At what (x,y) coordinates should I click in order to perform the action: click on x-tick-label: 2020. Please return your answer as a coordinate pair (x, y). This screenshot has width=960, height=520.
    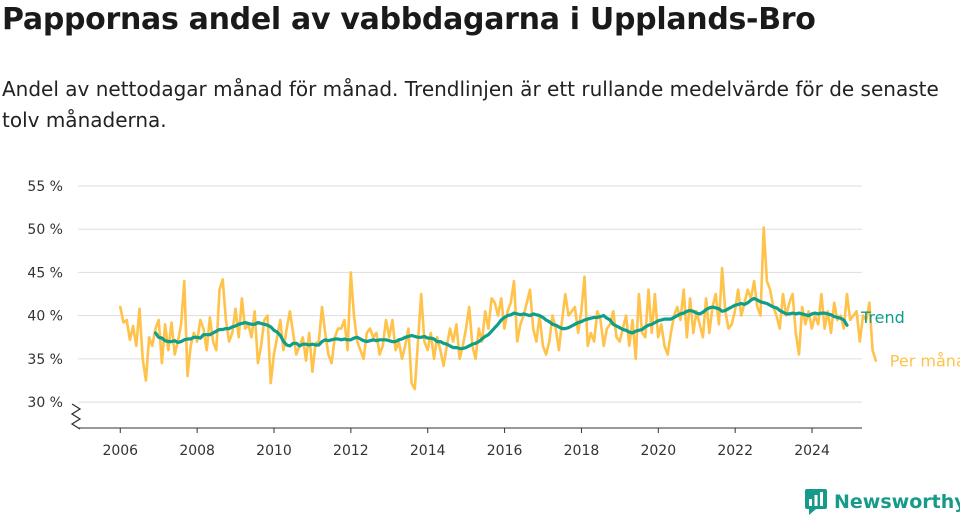
    Looking at the image, I should click on (658, 451).